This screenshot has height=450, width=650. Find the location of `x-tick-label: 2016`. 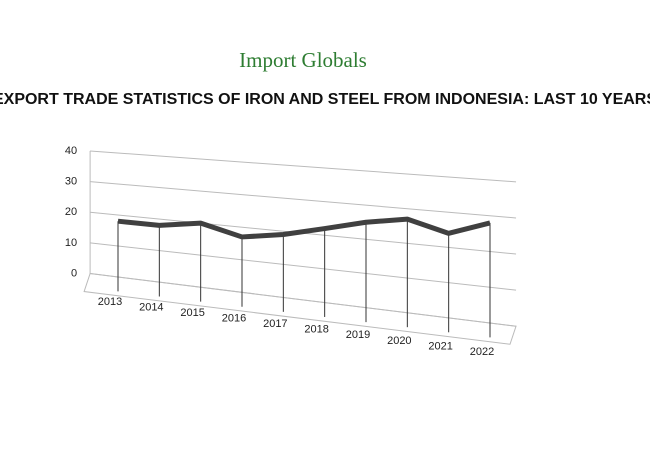

x-tick-label: 2016 is located at coordinates (234, 319).